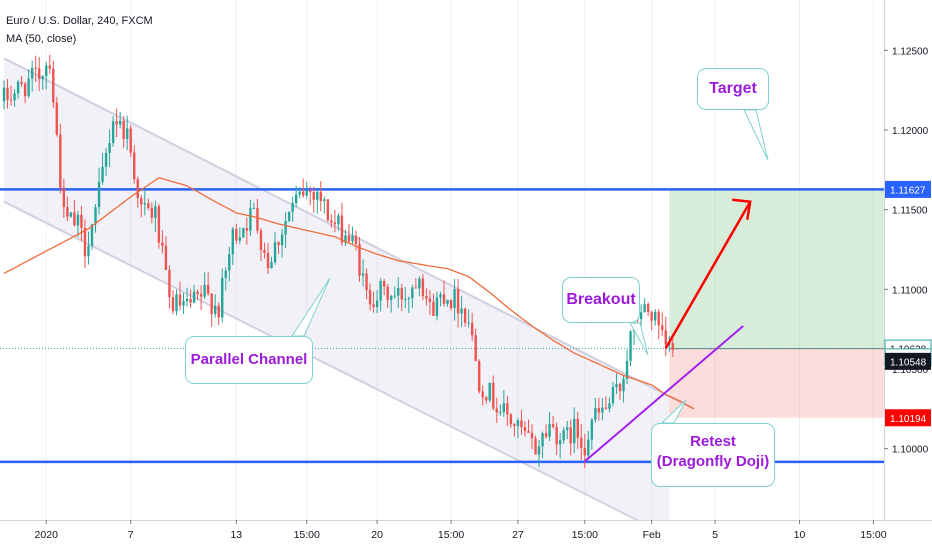 This screenshot has width=932, height=555. What do you see at coordinates (601, 300) in the screenshot?
I see `breakout-callout: Breakout` at bounding box center [601, 300].